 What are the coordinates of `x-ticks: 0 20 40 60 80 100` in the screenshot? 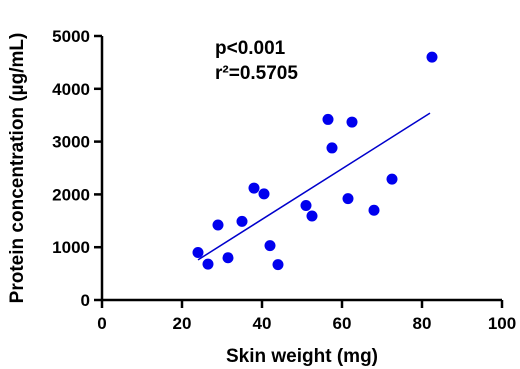 It's located at (306, 316).